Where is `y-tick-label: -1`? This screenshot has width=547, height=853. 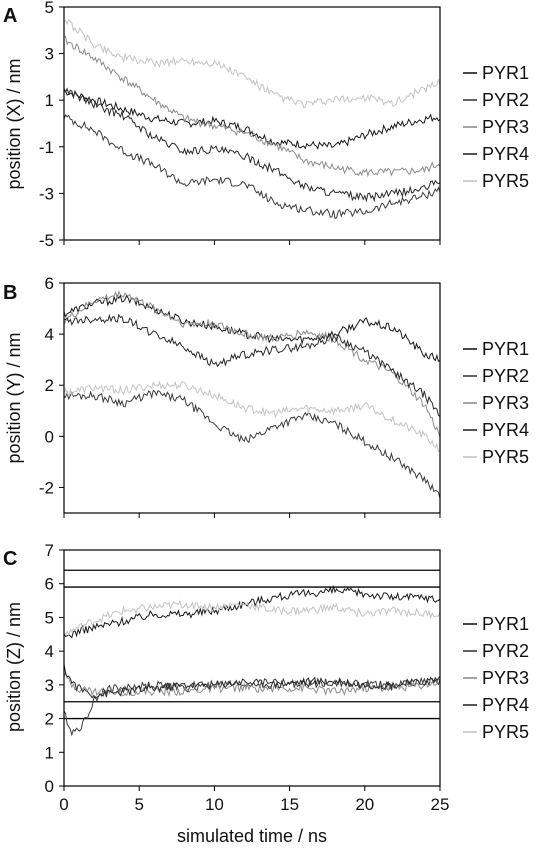 y-tick-label: -1 is located at coordinates (46, 147).